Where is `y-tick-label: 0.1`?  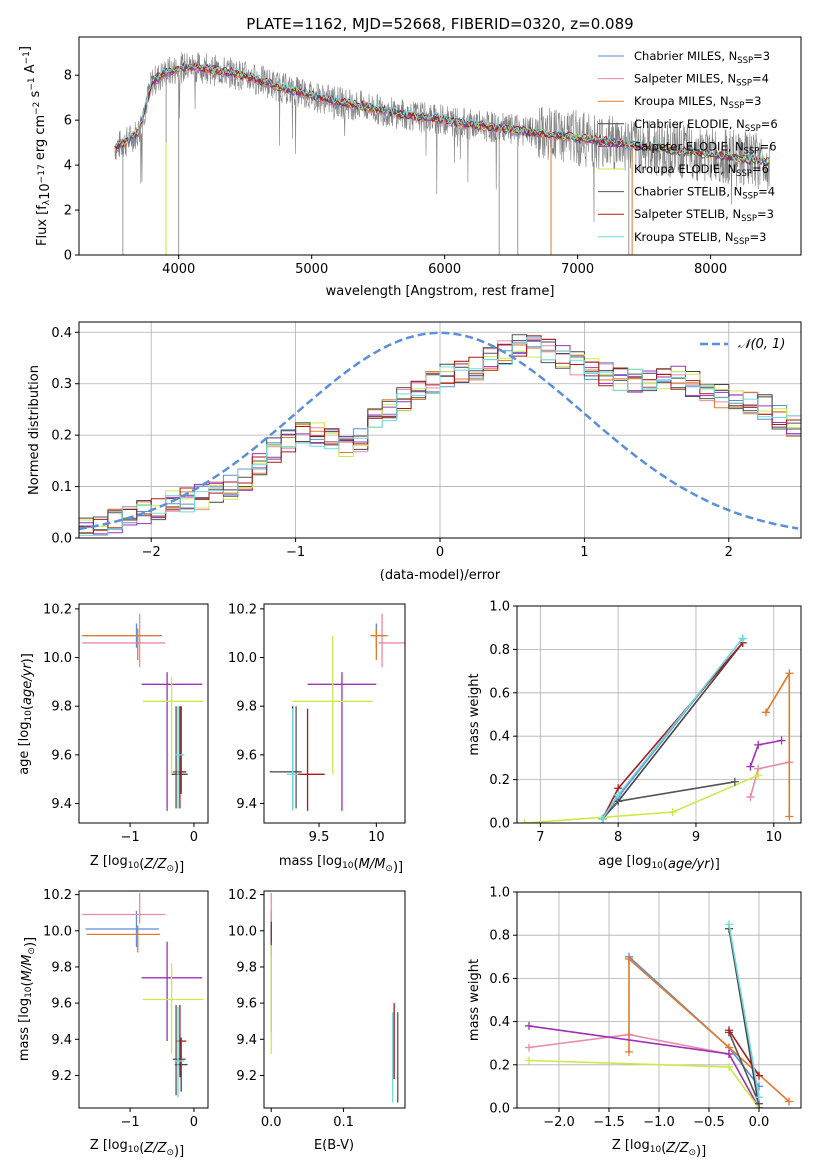 y-tick-label: 0.1 is located at coordinates (61, 487).